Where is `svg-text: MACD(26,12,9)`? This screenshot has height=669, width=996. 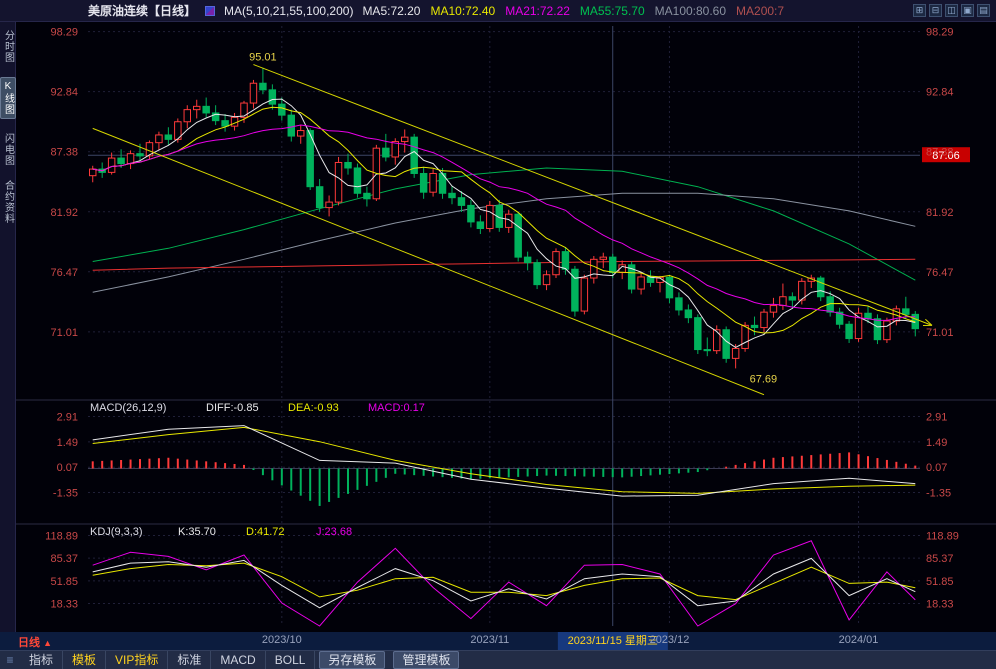
svg-text: MACD(26,12,9) is located at coordinates (128, 408).